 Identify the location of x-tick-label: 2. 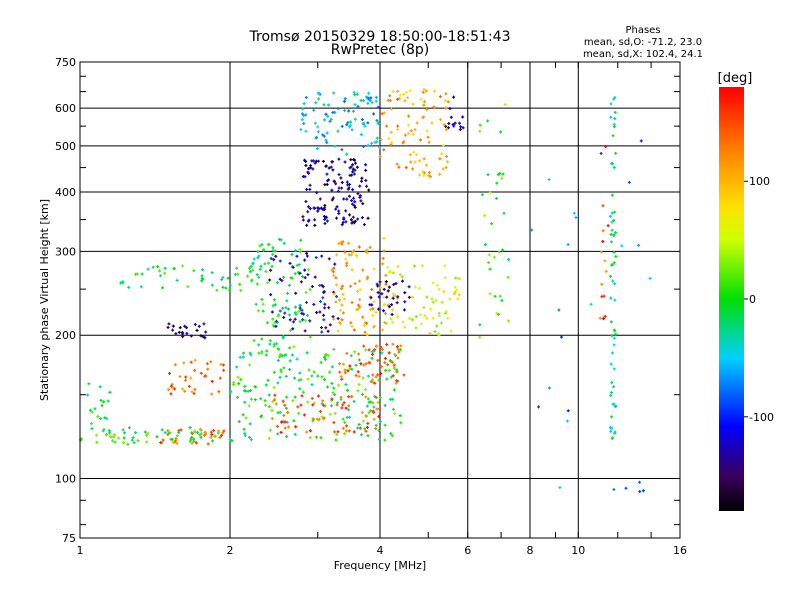
(230, 550).